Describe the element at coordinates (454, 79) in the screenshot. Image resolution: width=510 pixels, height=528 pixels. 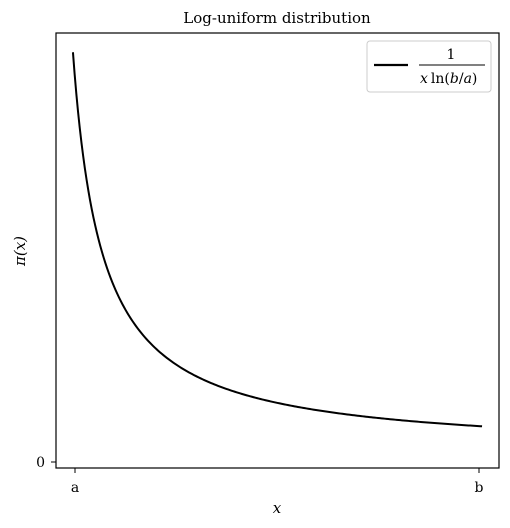
I see `legend-den-b: b` at that location.